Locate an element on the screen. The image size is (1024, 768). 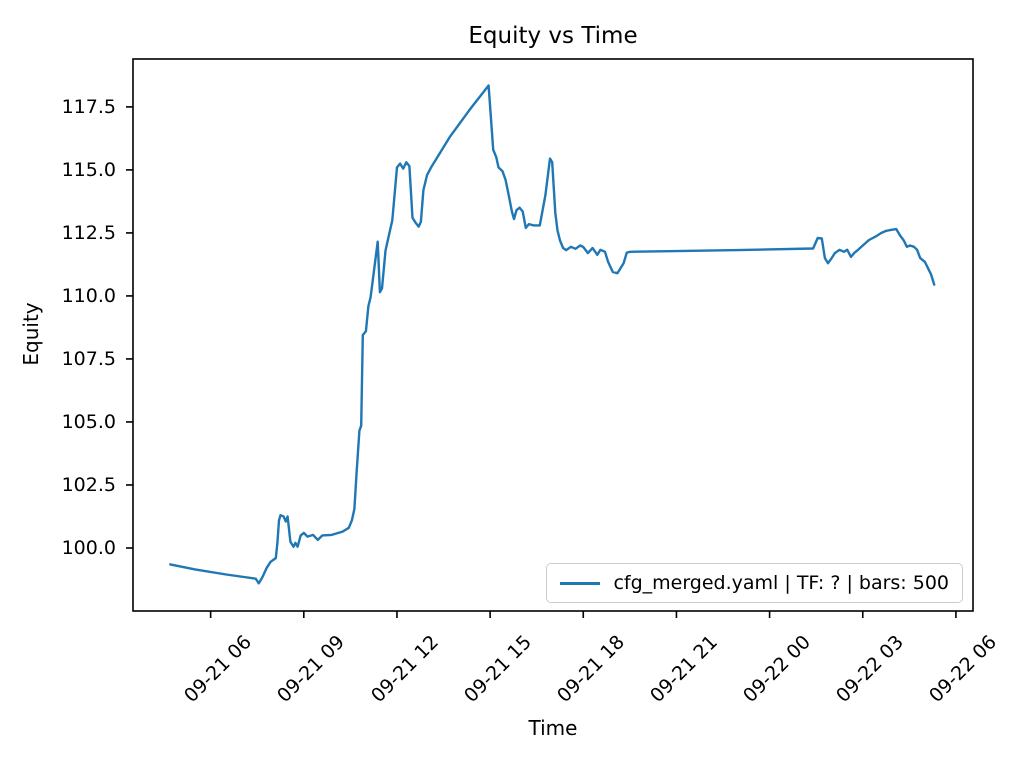
y-tick-label: 112.5 is located at coordinates (88, 232).